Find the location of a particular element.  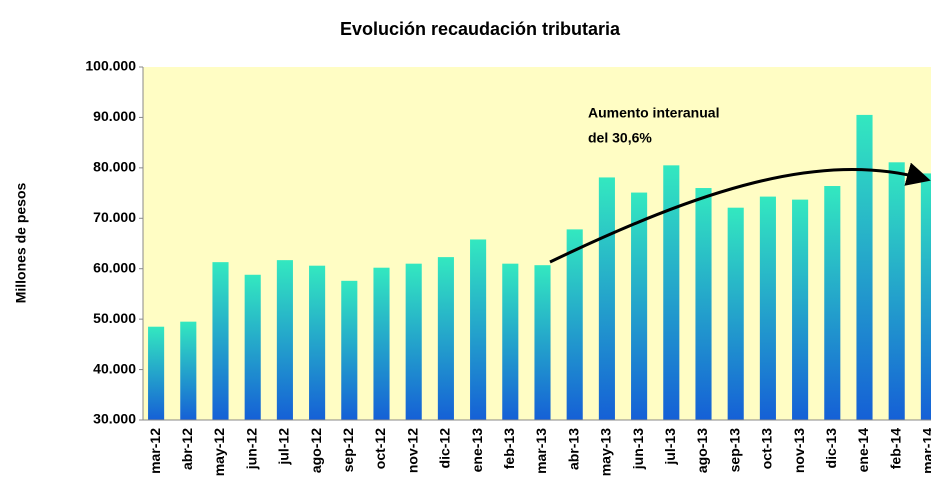

x-tick-label: mar-14 is located at coordinates (925, 451).